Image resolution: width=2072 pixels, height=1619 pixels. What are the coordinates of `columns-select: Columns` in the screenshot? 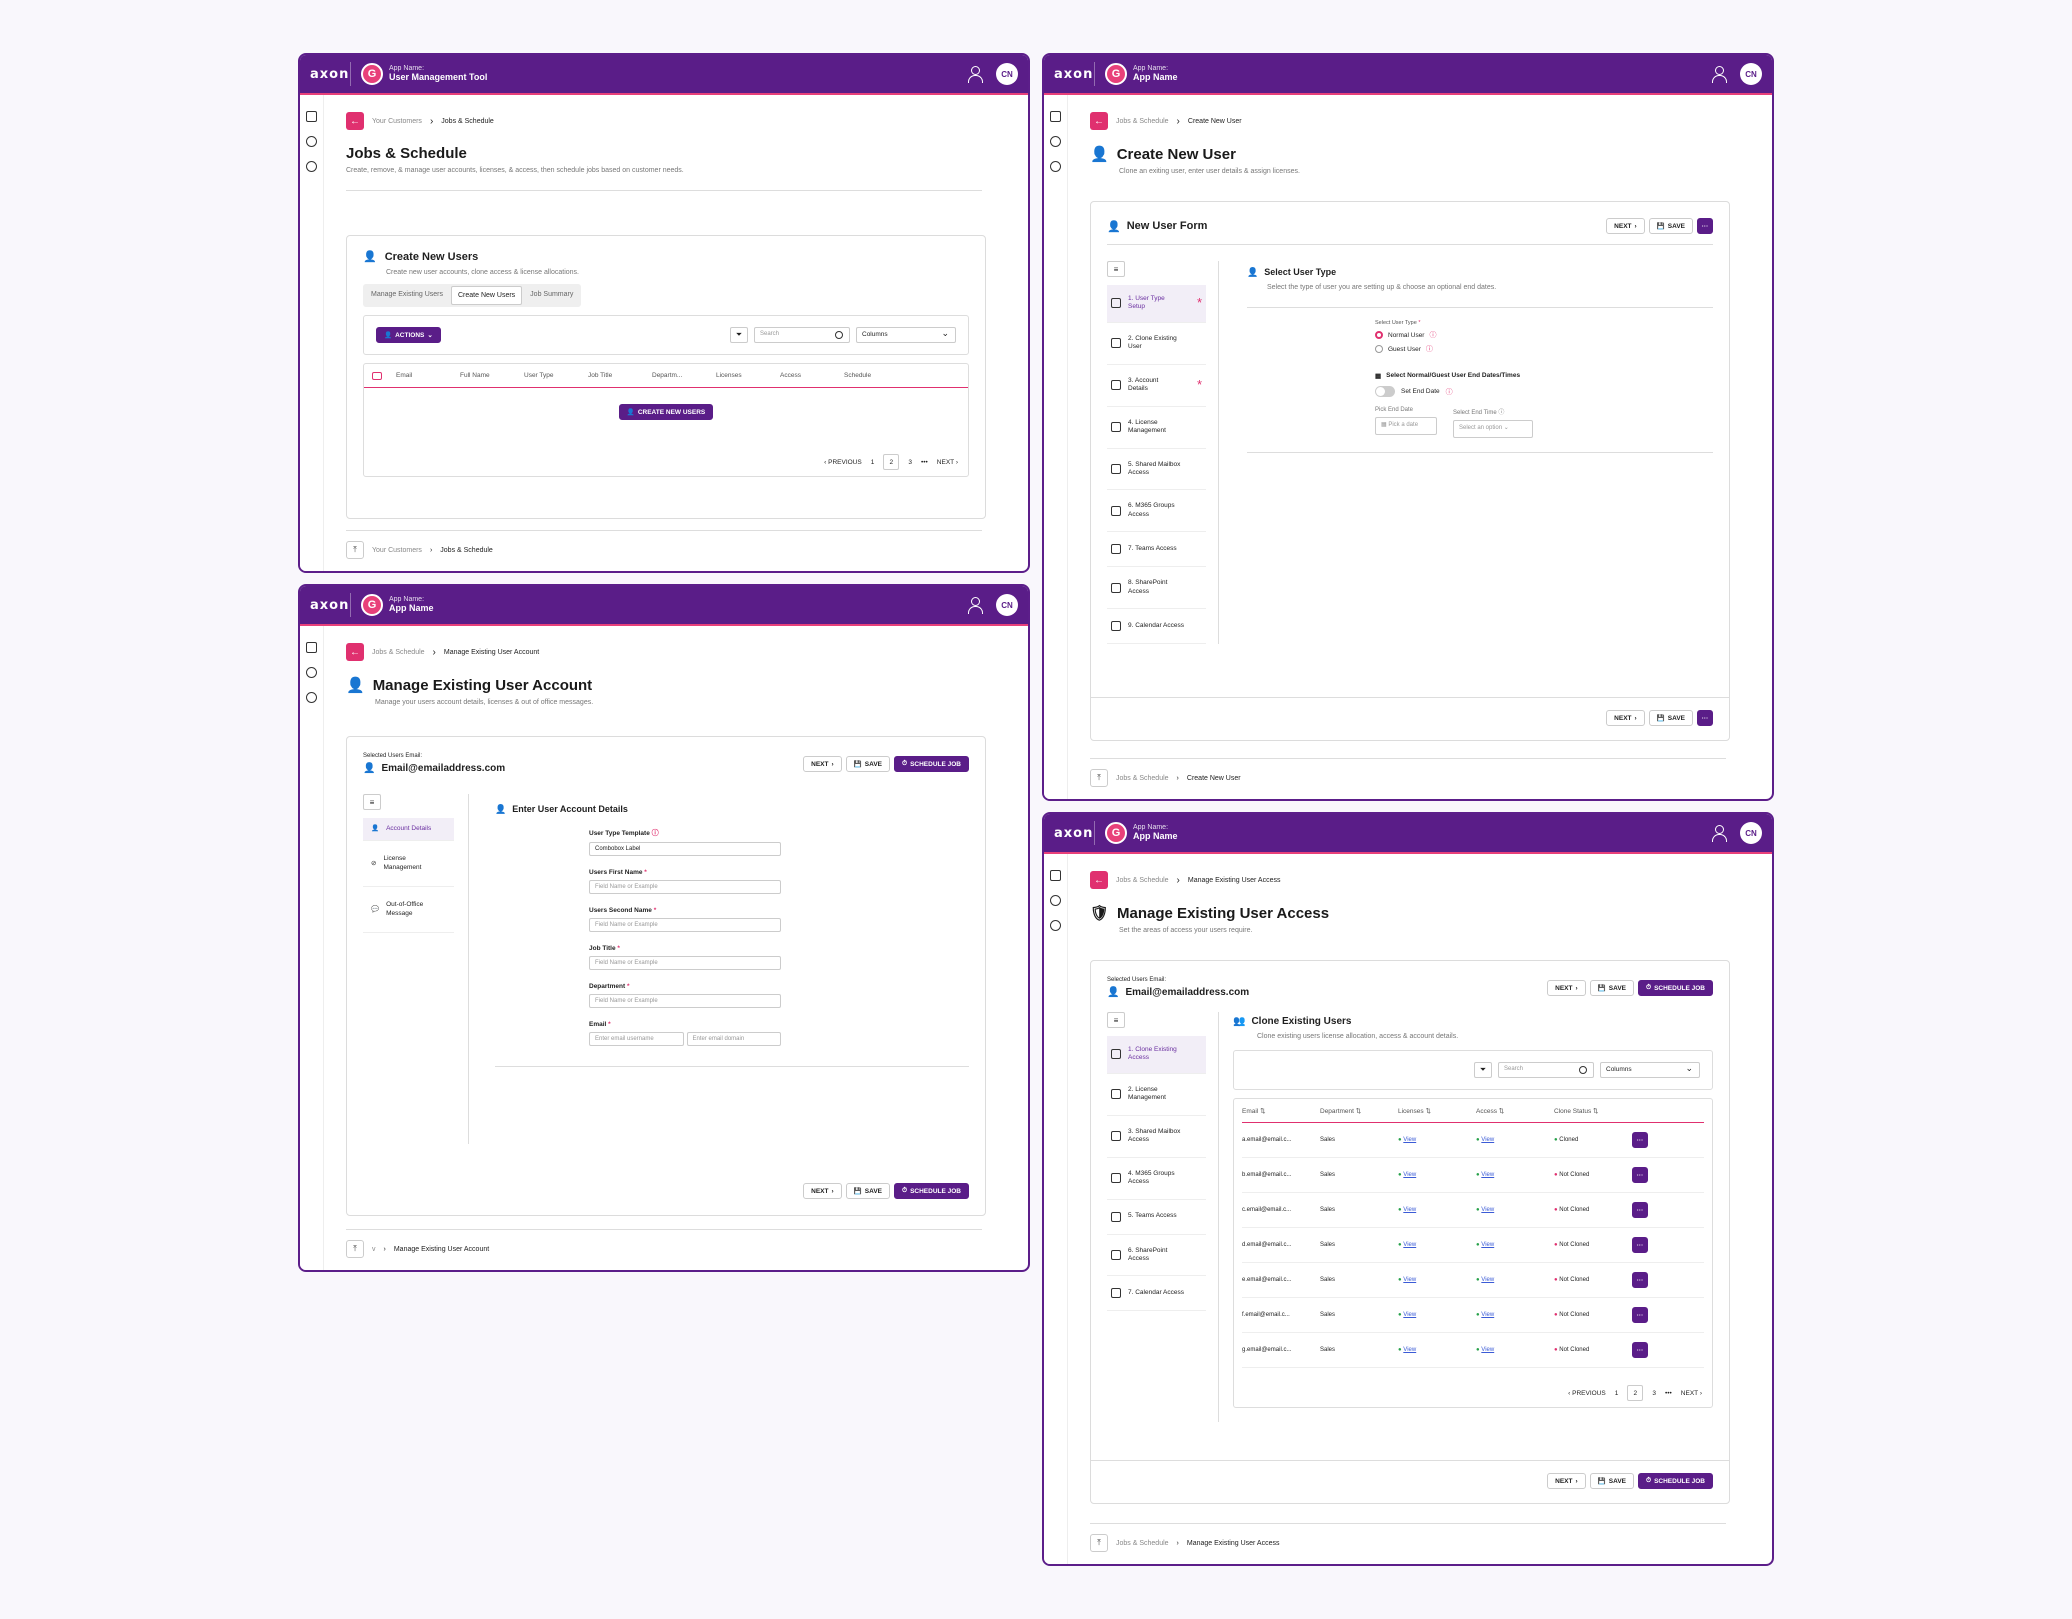 It's located at (1650, 1070).